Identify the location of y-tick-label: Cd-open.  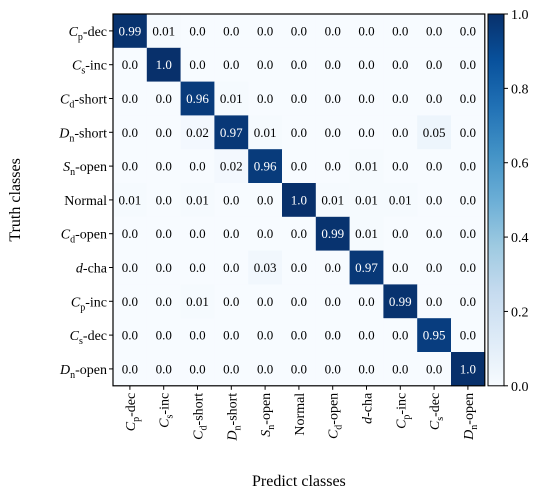
(84, 237).